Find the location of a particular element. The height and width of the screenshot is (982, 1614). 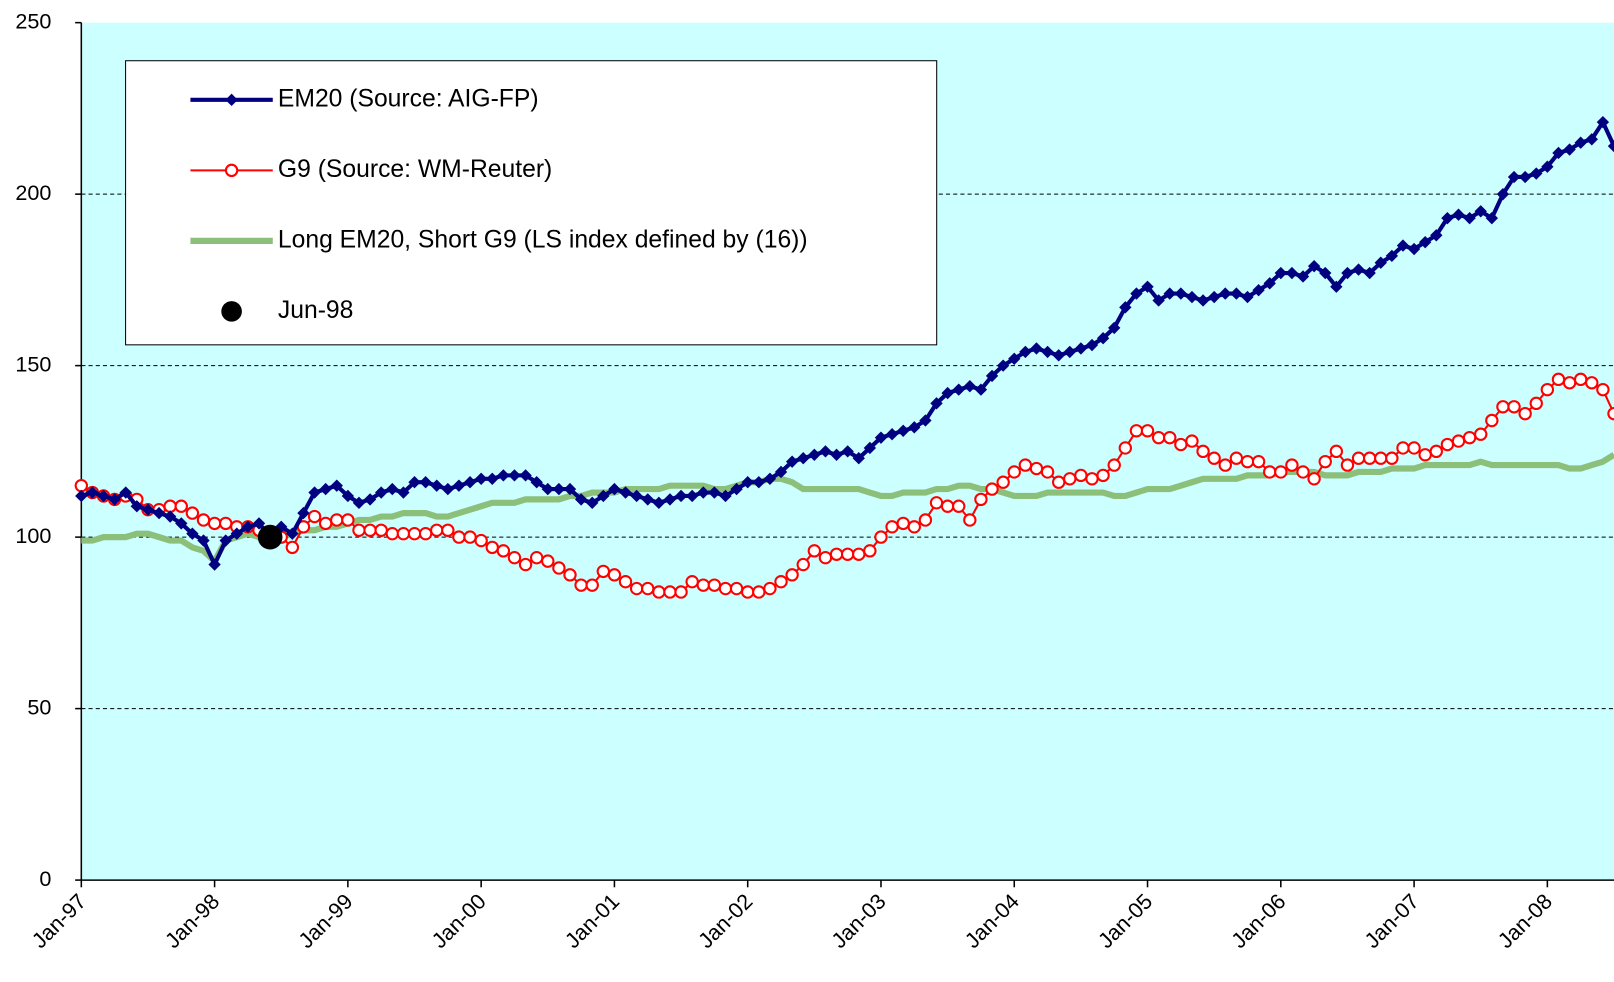

x-tick-label: Jan-99 is located at coordinates (325, 921).